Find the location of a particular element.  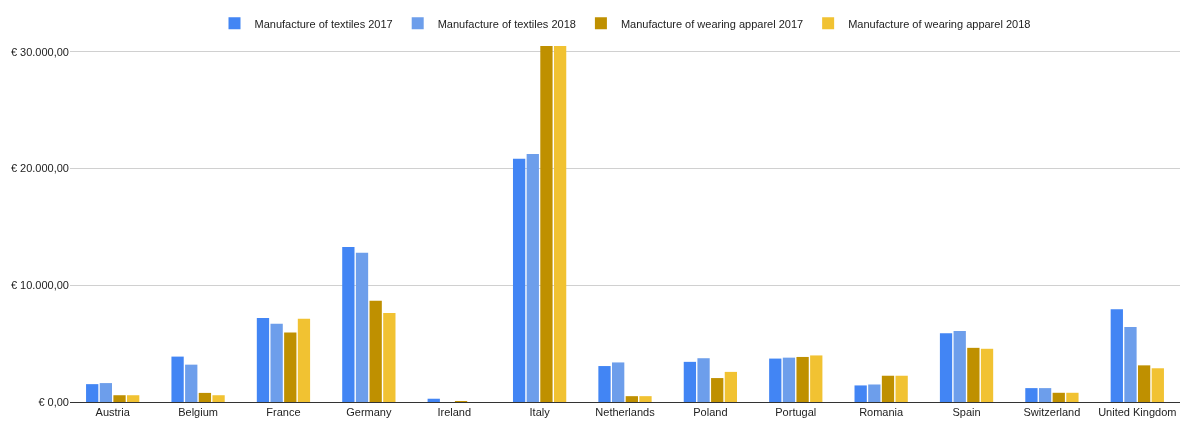

y-tick-label: € 30.000,00 is located at coordinates (39, 51).